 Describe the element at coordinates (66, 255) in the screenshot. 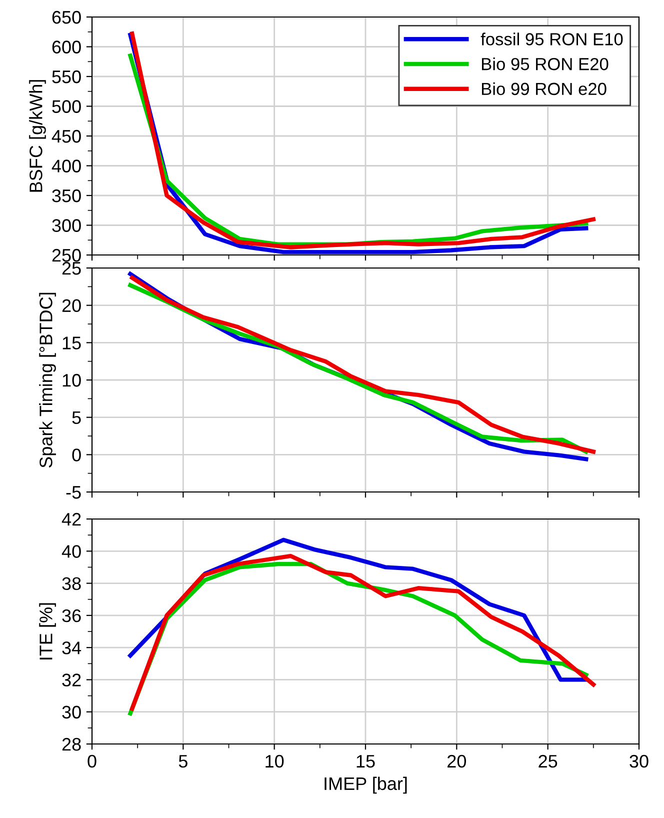

I see `y-tick-label: 250` at that location.